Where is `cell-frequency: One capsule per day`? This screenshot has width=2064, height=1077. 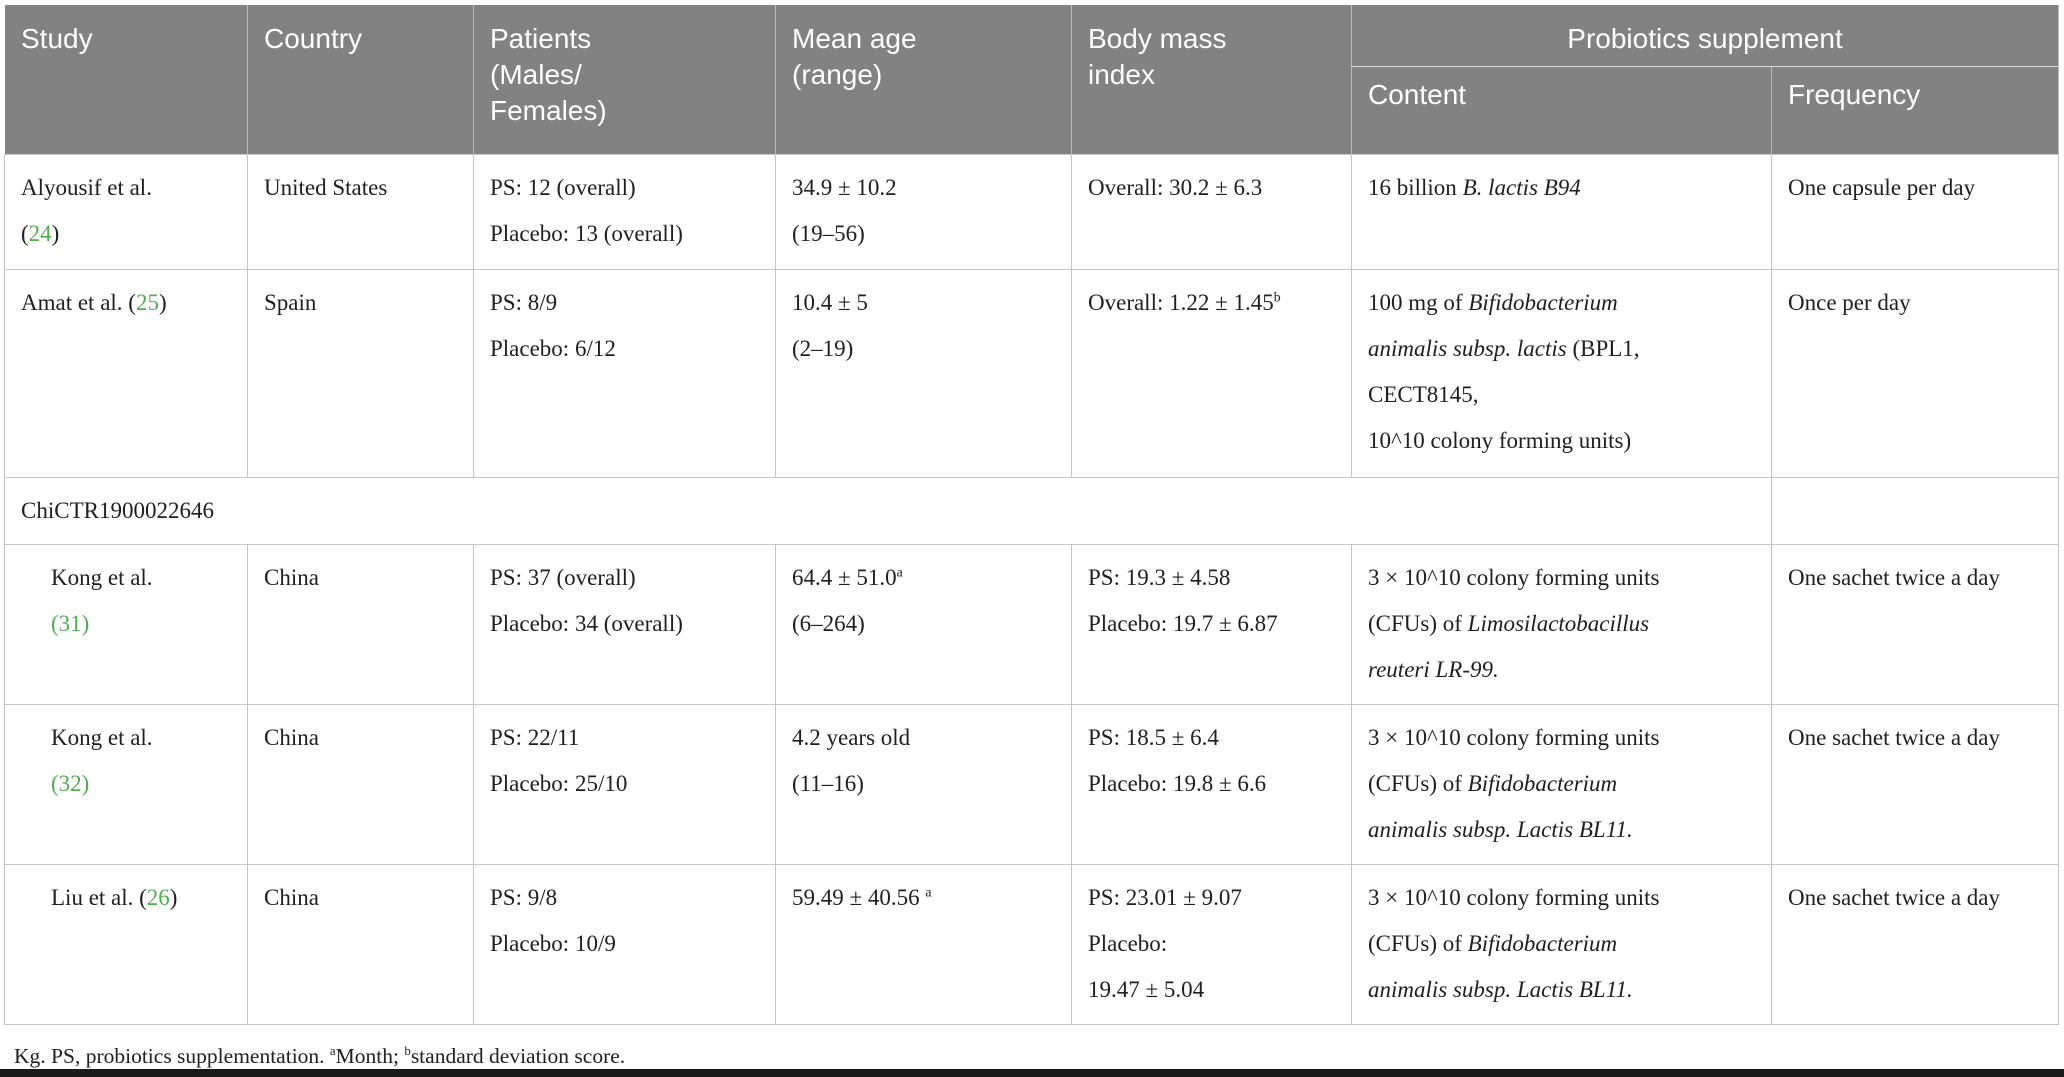
cell-frequency: One capsule per day is located at coordinates (1915, 212).